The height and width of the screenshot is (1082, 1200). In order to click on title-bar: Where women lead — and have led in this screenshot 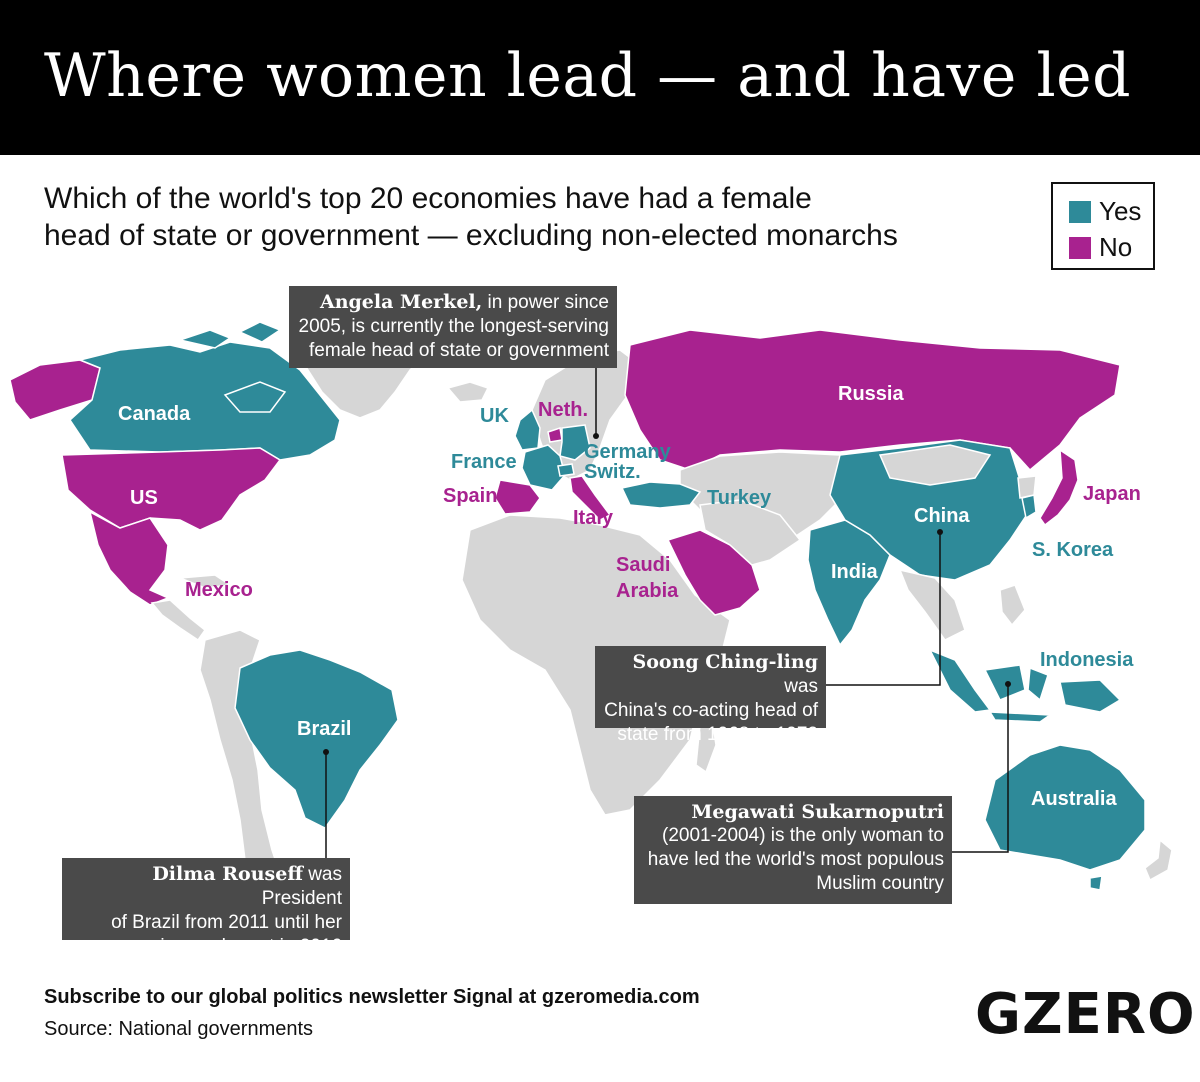, I will do `click(600, 77)`.